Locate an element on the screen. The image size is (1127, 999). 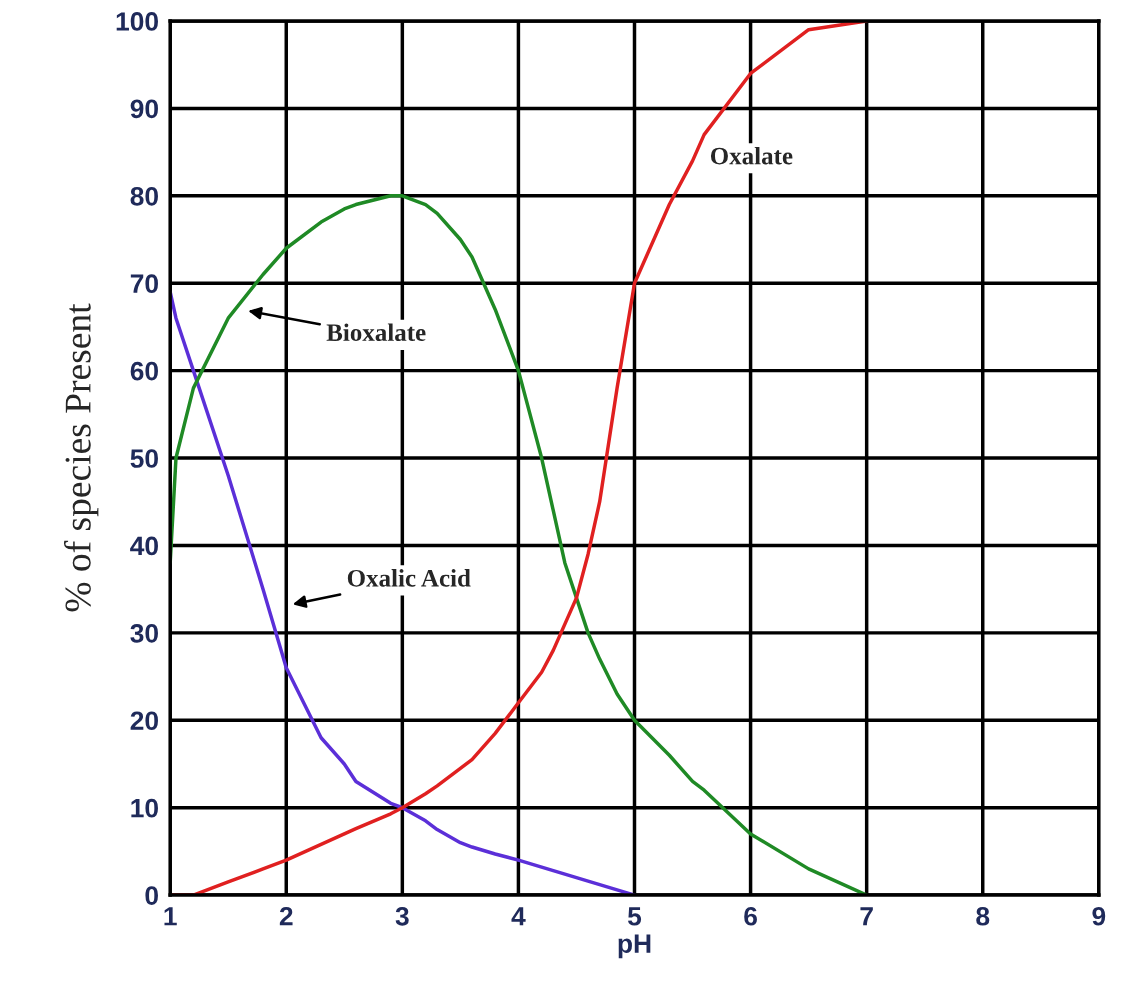
x-tick-label: 6 is located at coordinates (750, 916).